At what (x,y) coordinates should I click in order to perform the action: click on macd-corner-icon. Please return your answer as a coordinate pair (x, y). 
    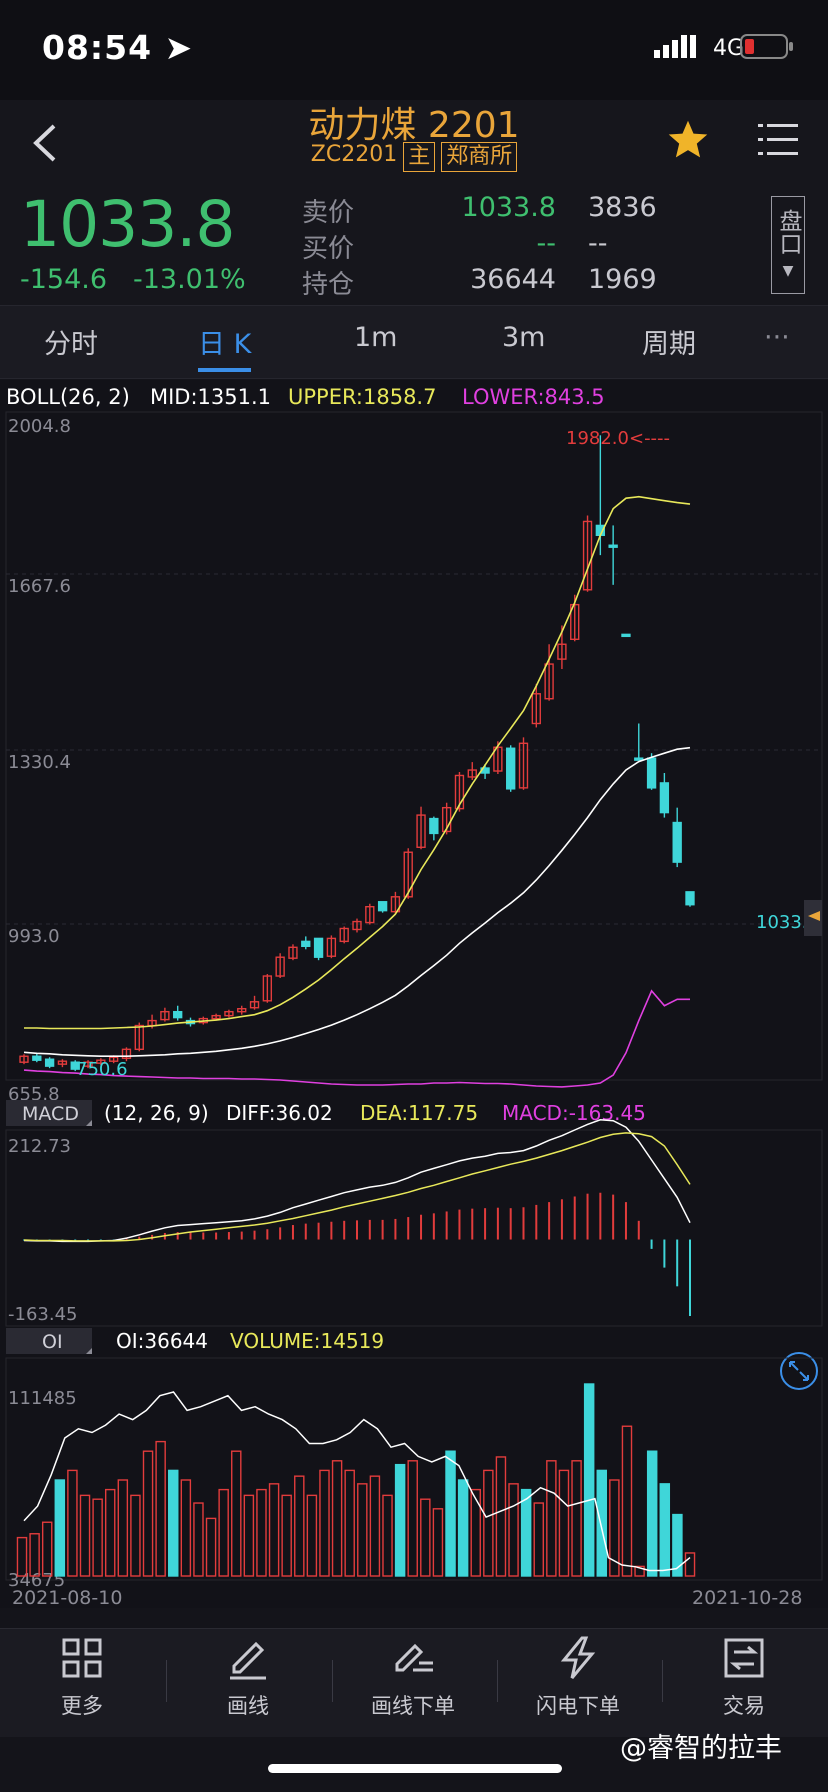
    Looking at the image, I should click on (89, 1123).